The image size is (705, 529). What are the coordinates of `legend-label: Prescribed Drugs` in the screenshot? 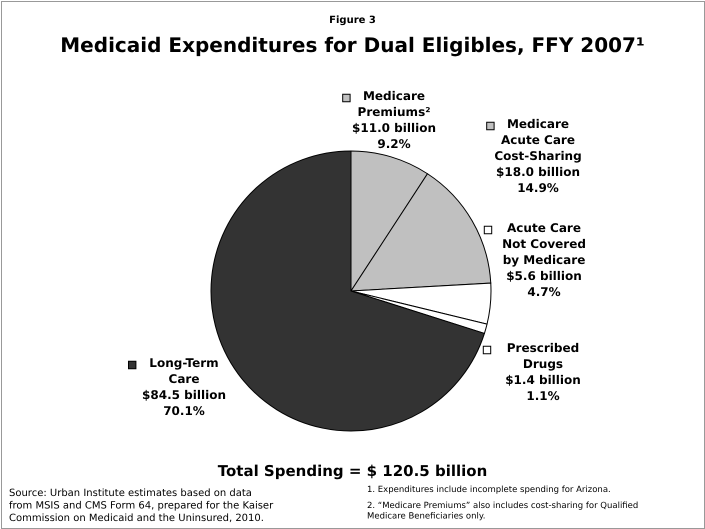 It's located at (543, 356).